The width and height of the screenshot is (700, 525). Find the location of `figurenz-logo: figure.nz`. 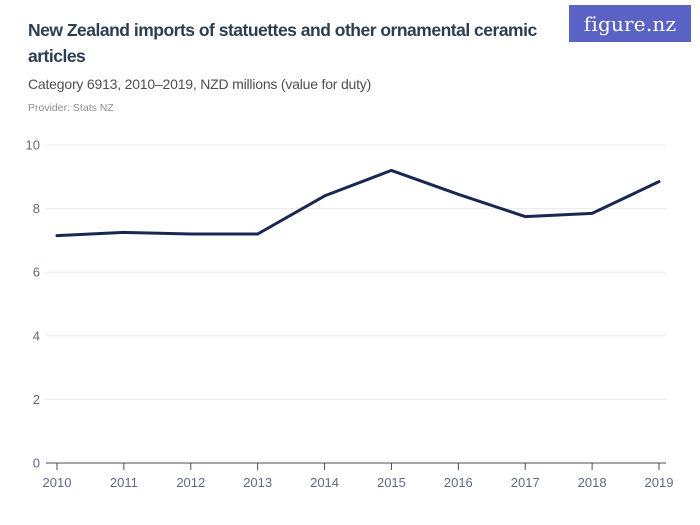

figurenz-logo: figure.nz is located at coordinates (630, 23).